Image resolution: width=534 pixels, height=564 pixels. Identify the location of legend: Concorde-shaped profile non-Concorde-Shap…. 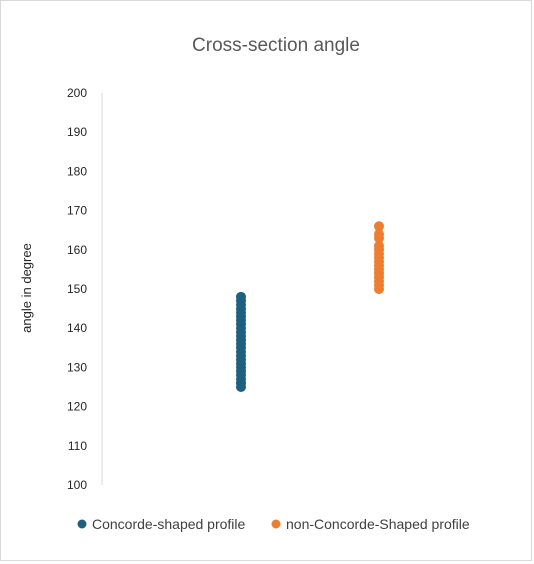
(273, 524).